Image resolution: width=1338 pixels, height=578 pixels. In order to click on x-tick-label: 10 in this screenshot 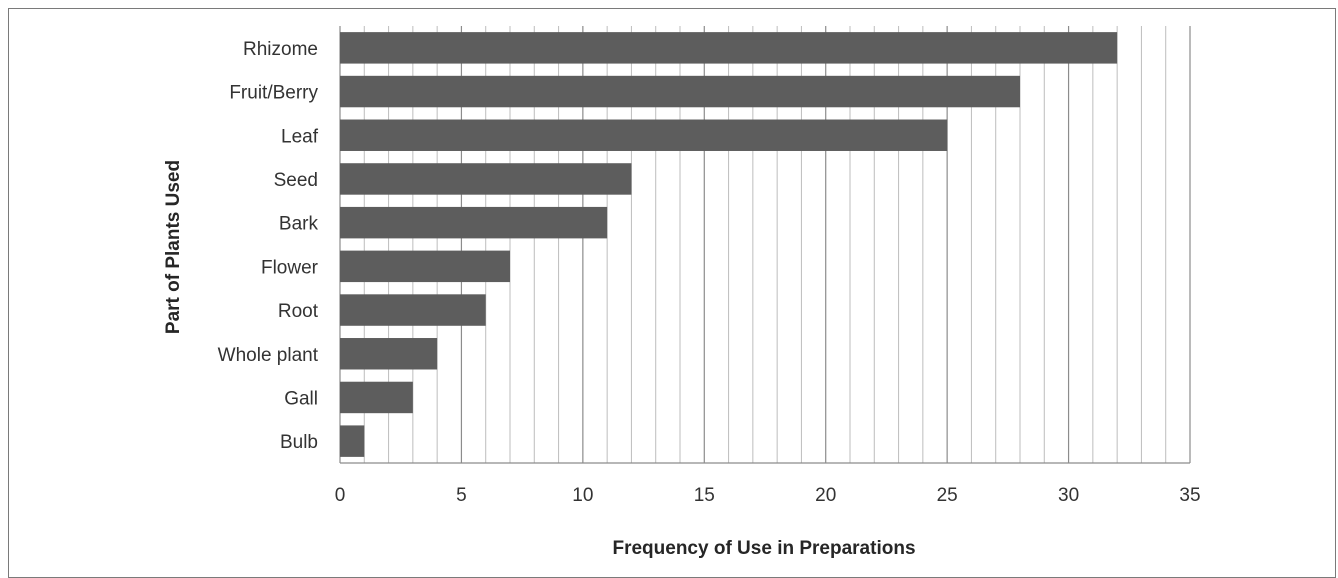, I will do `click(582, 495)`.